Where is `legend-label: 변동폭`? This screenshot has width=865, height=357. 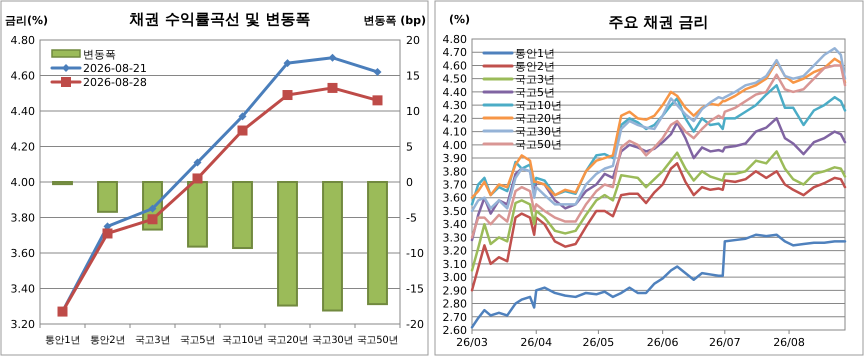 legend-label: 변동폭 is located at coordinates (99, 54).